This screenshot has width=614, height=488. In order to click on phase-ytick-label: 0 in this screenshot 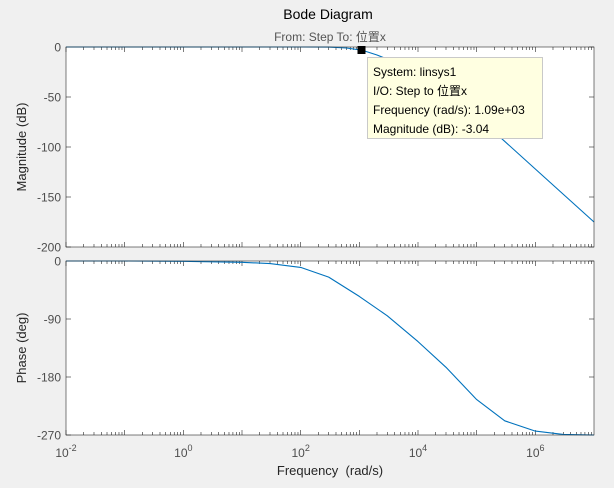, I will do `click(57, 262)`.